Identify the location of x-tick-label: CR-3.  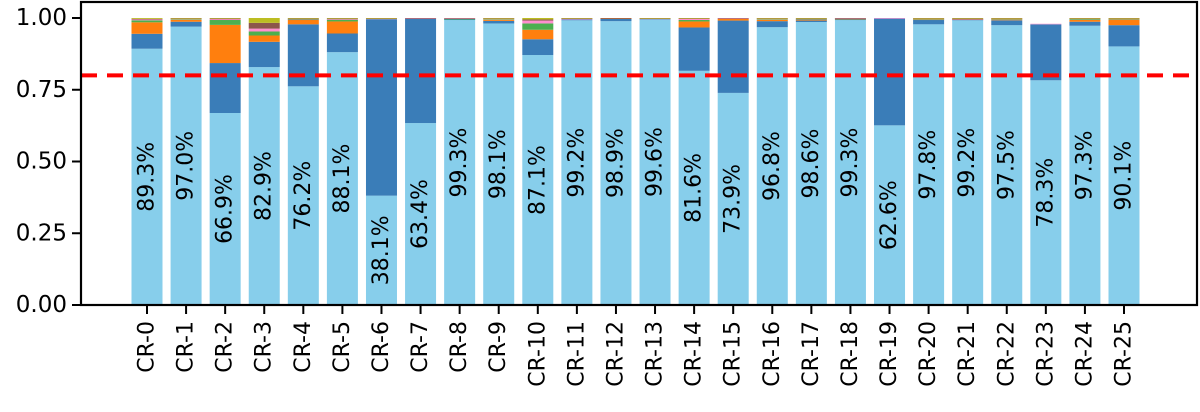
(264, 347).